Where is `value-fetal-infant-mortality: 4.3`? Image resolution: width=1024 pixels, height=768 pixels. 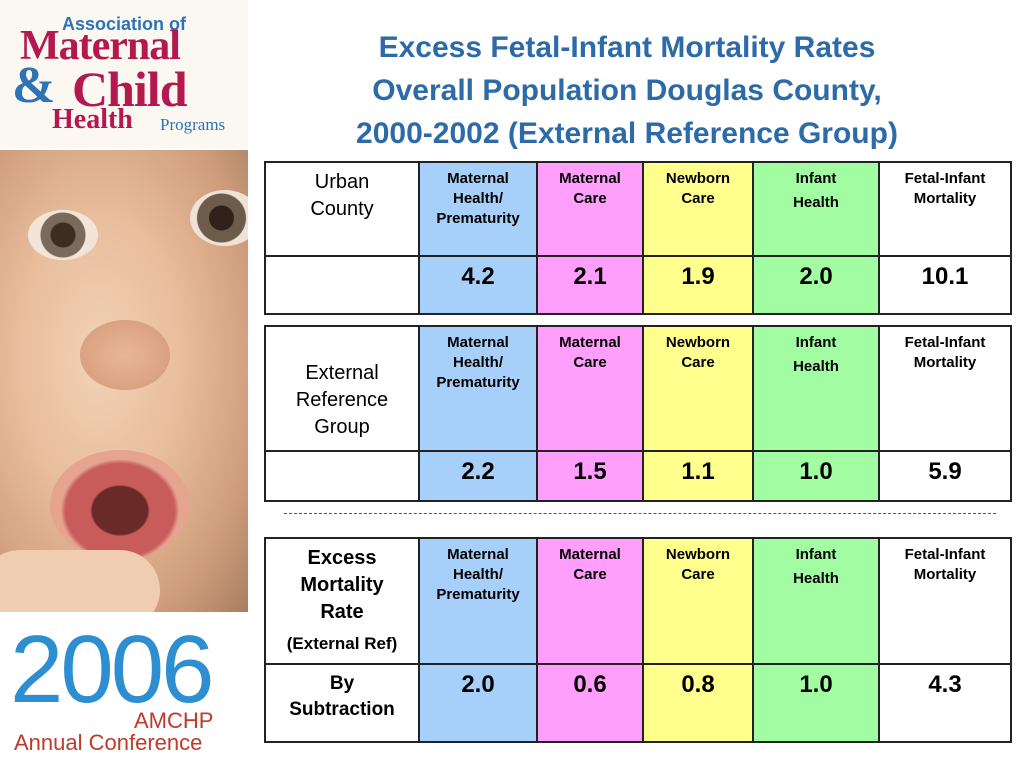
value-fetal-infant-mortality: 4.3 is located at coordinates (945, 703).